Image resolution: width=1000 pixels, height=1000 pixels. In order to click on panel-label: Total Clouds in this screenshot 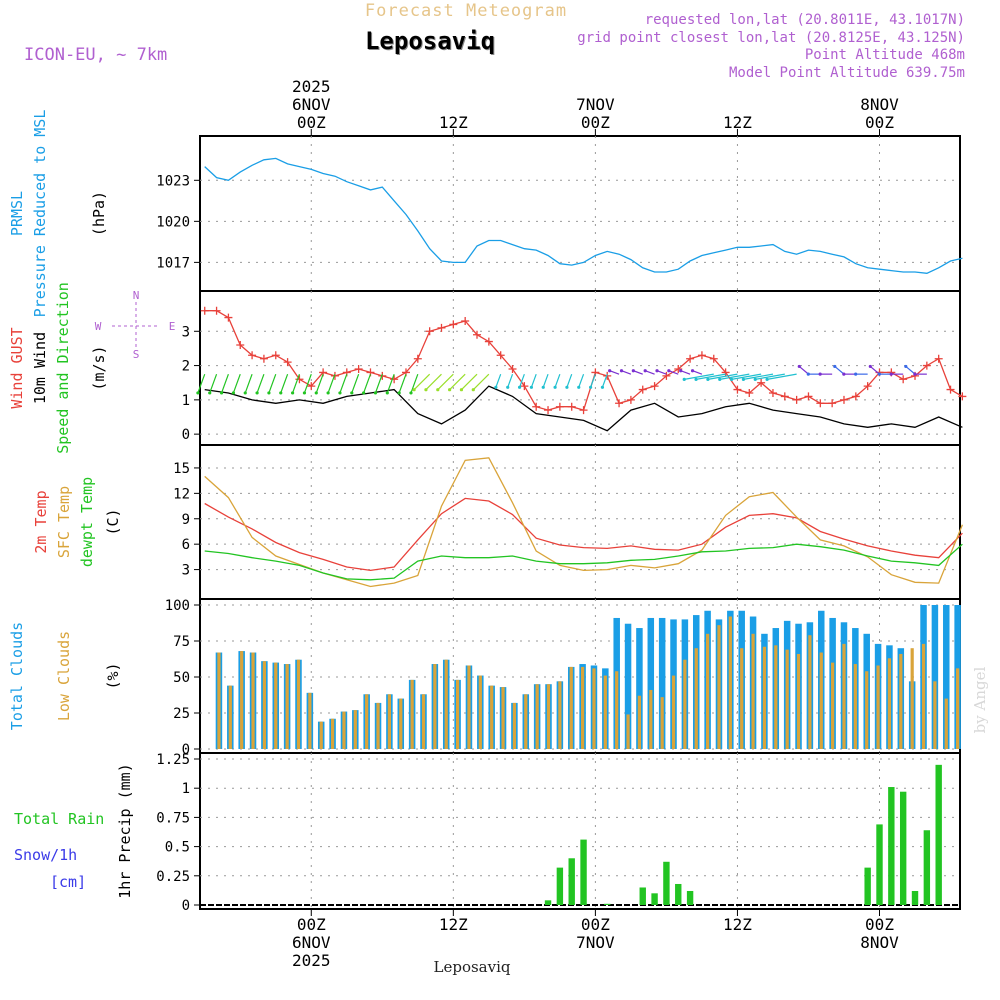, I will do `click(17, 676)`.